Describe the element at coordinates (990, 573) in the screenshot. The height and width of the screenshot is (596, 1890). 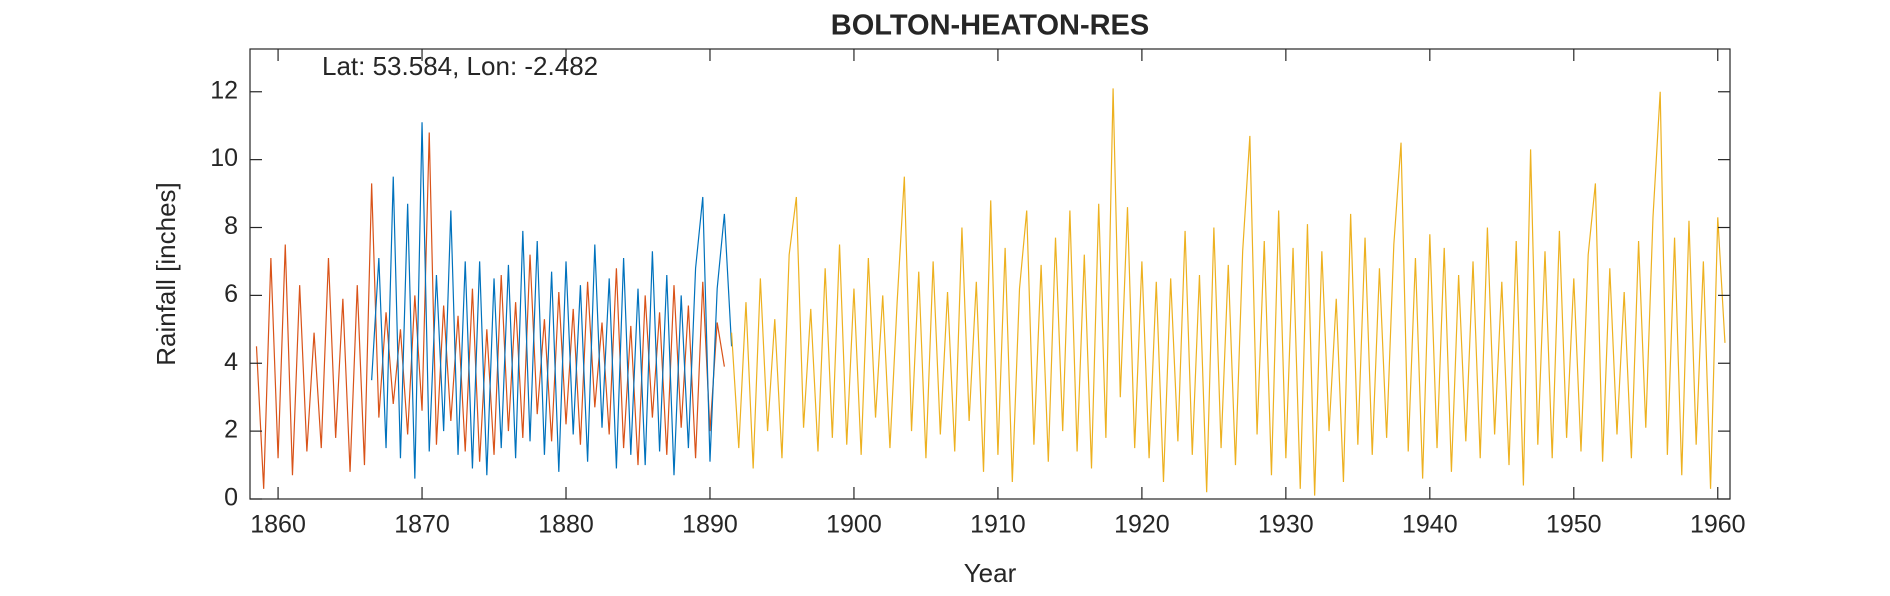
I see `x-axis-label: Year` at that location.